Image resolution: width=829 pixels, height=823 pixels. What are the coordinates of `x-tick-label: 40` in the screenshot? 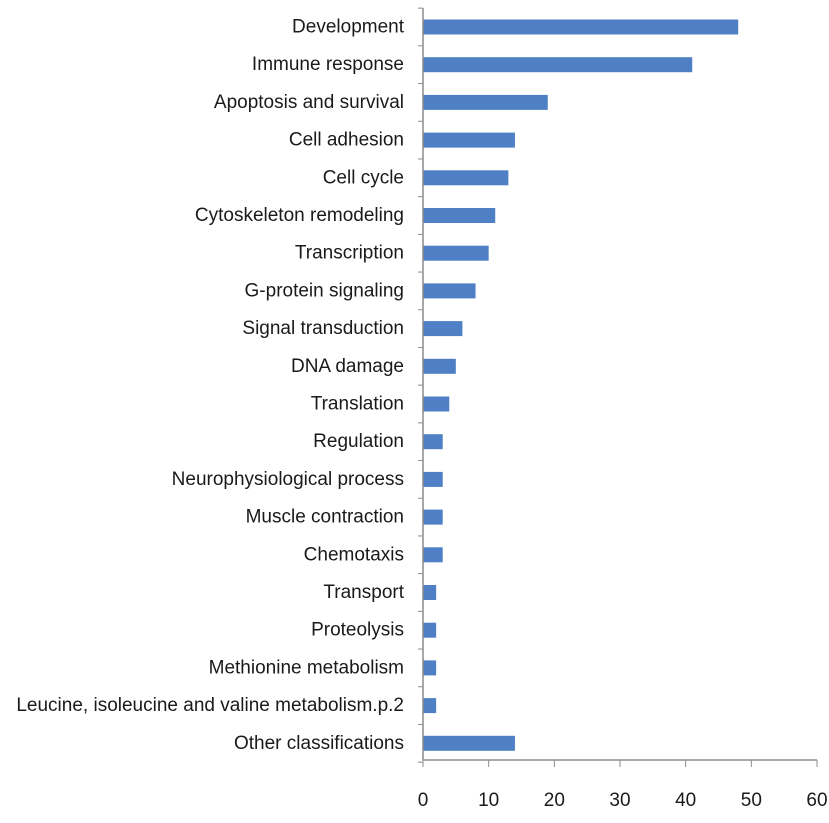 It's located at (685, 800).